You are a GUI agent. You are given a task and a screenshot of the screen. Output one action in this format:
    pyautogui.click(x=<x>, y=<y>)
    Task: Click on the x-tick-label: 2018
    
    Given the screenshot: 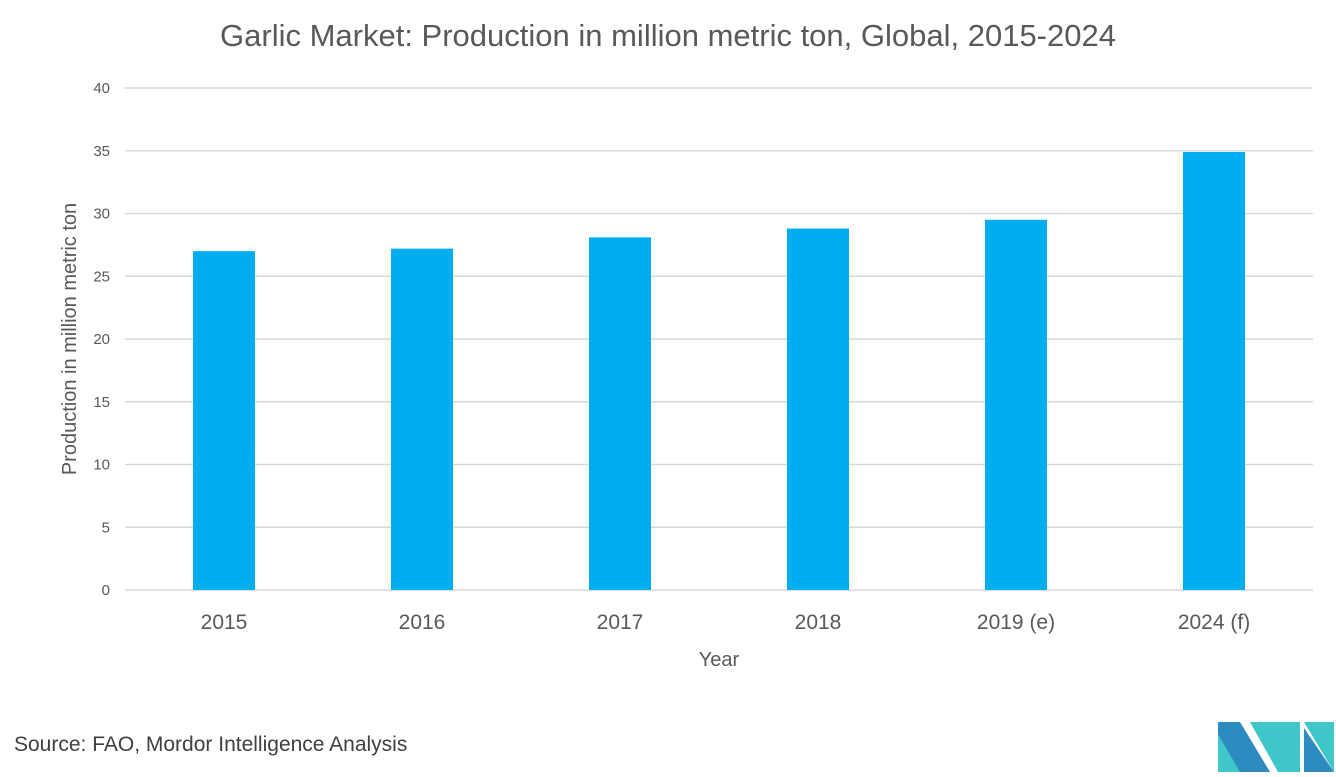 What is the action you would take?
    pyautogui.click(x=818, y=622)
    